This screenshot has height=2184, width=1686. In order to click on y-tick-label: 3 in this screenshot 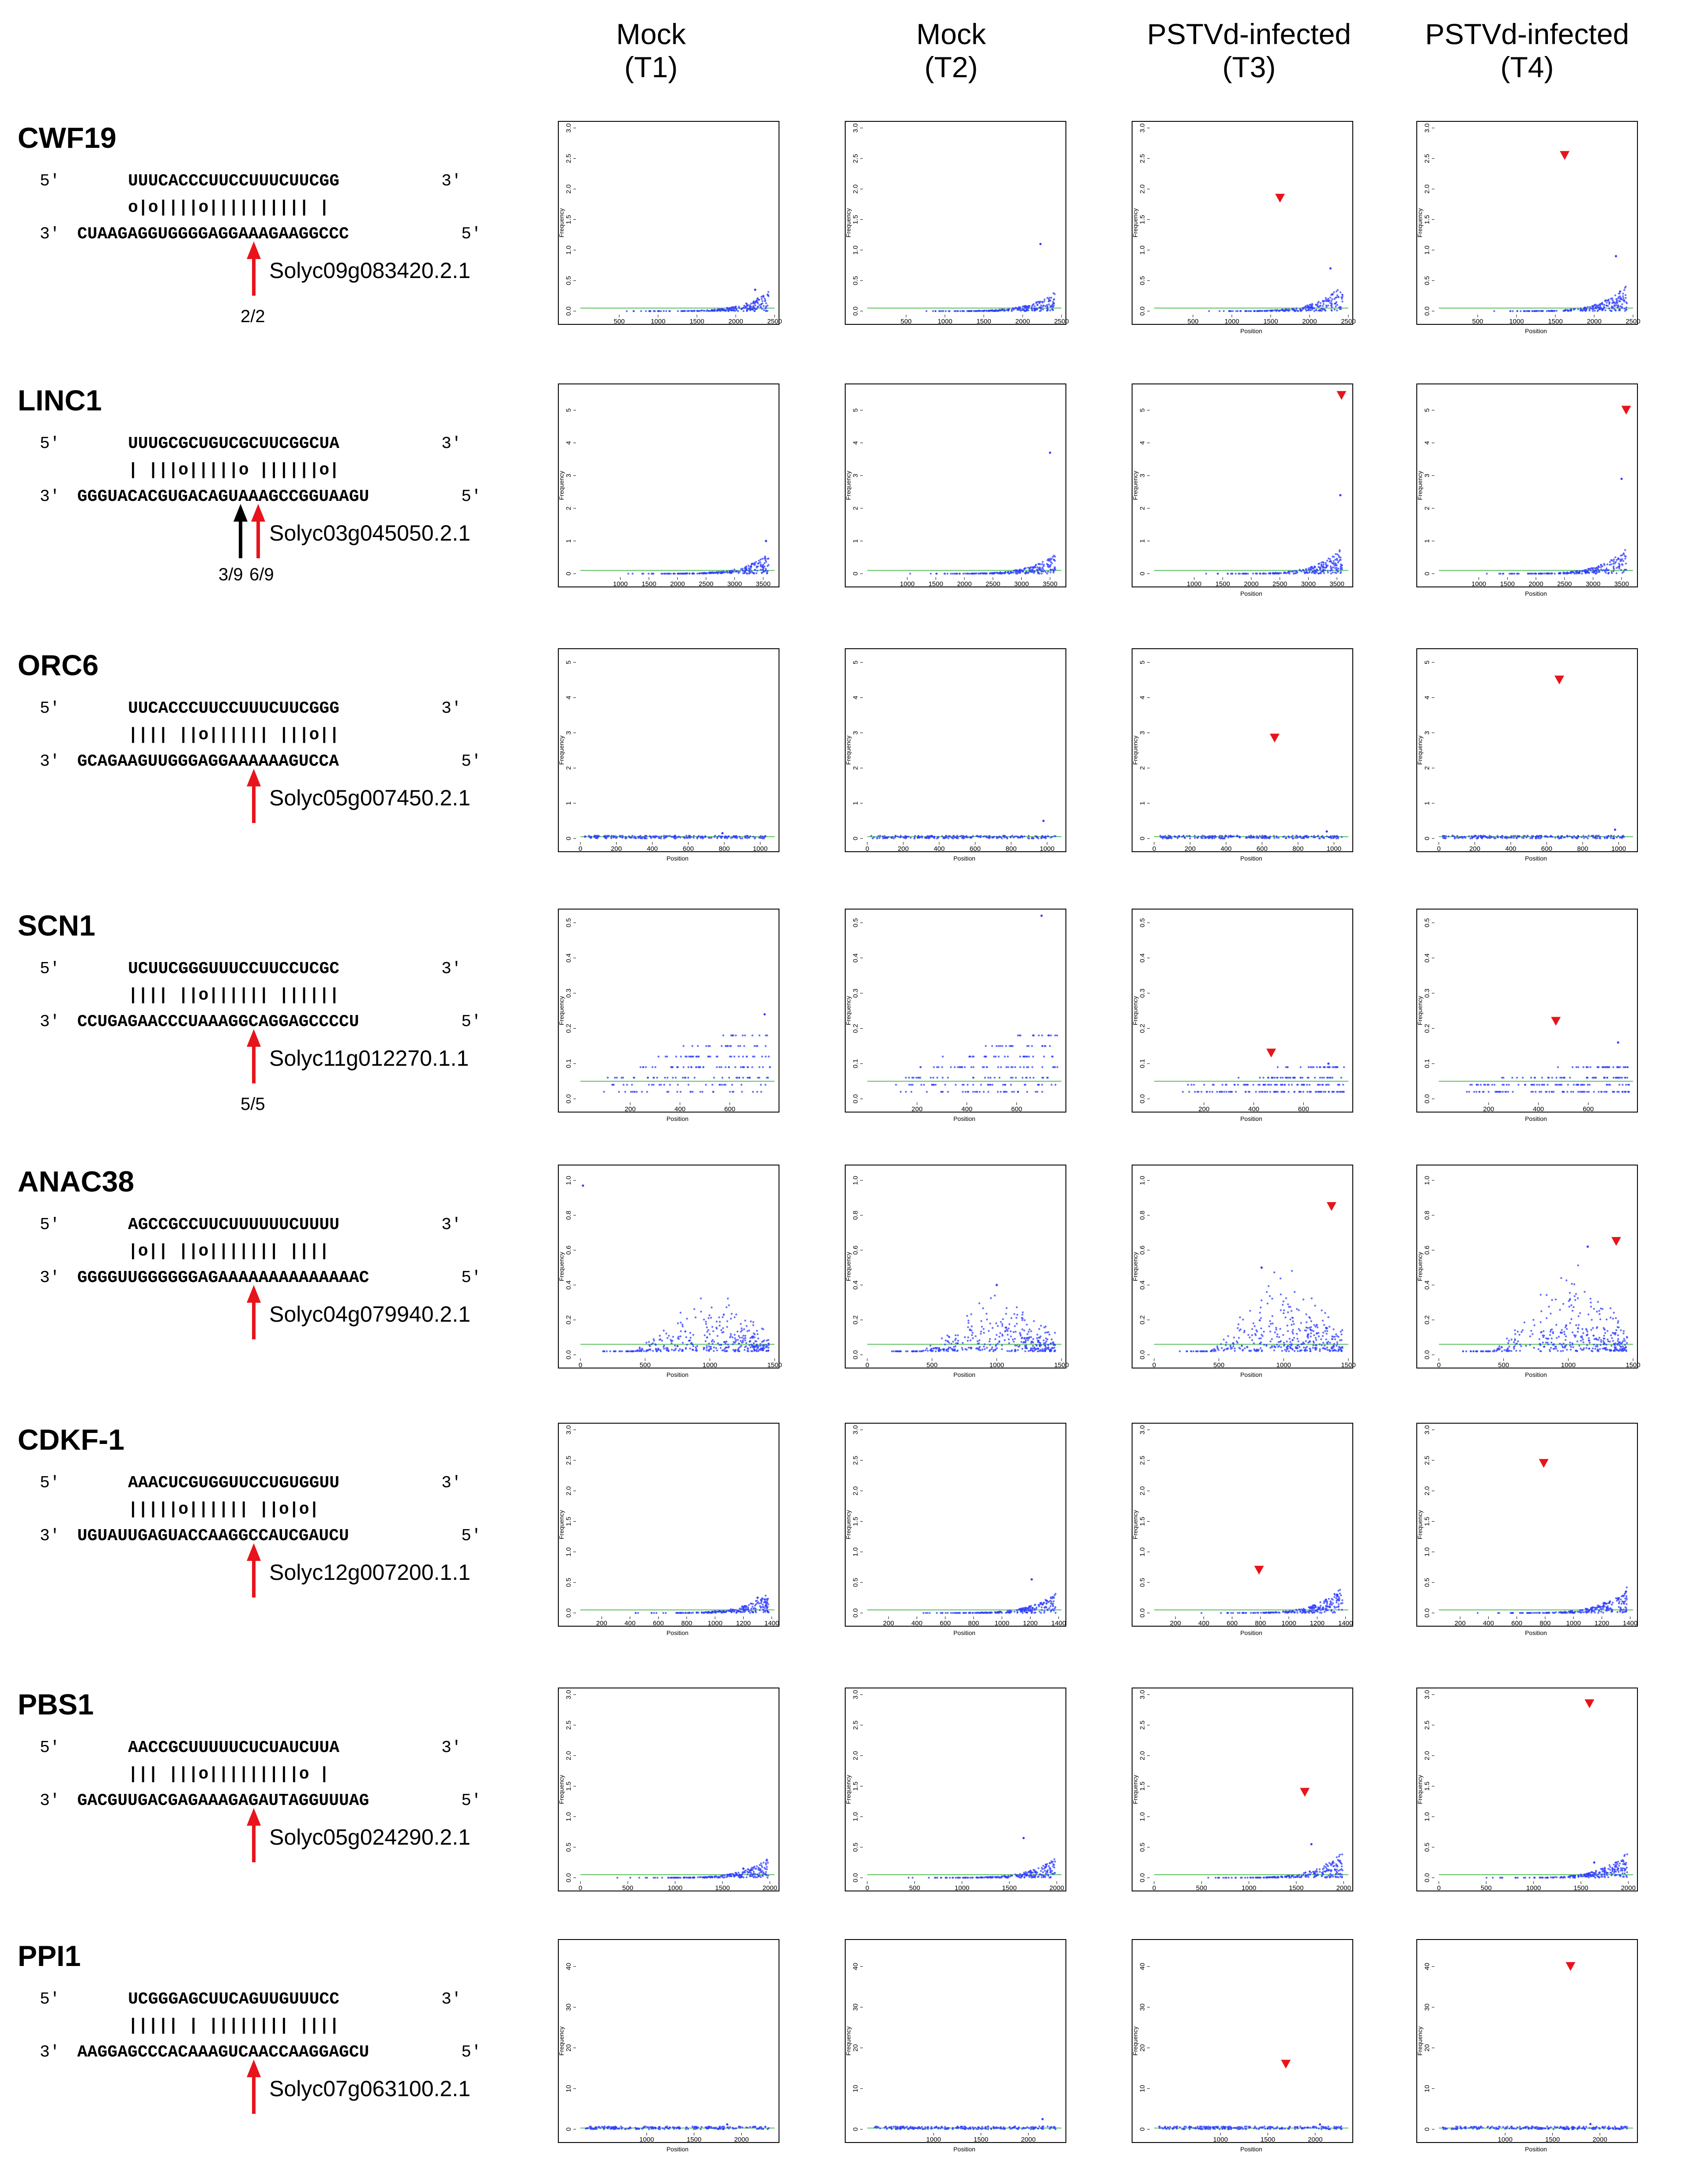, I will do `click(1143, 476)`.